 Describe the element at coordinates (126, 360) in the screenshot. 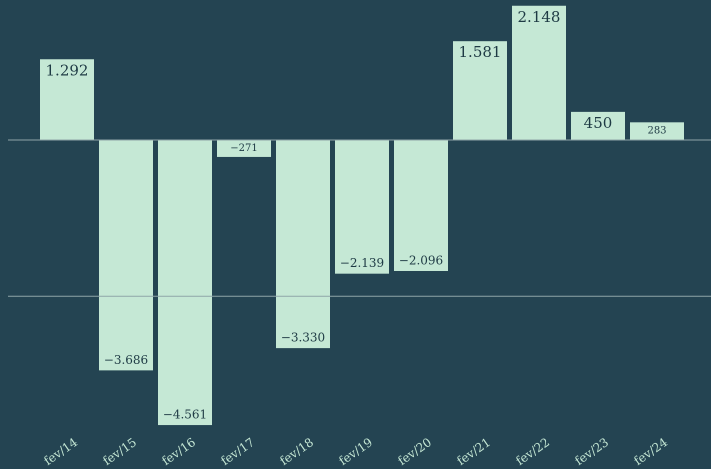

I see `value-label: −3.686` at that location.